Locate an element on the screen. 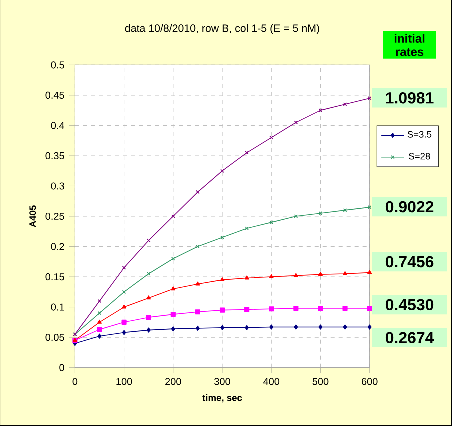 The image size is (452, 426). x-tick-label: 100 is located at coordinates (124, 382).